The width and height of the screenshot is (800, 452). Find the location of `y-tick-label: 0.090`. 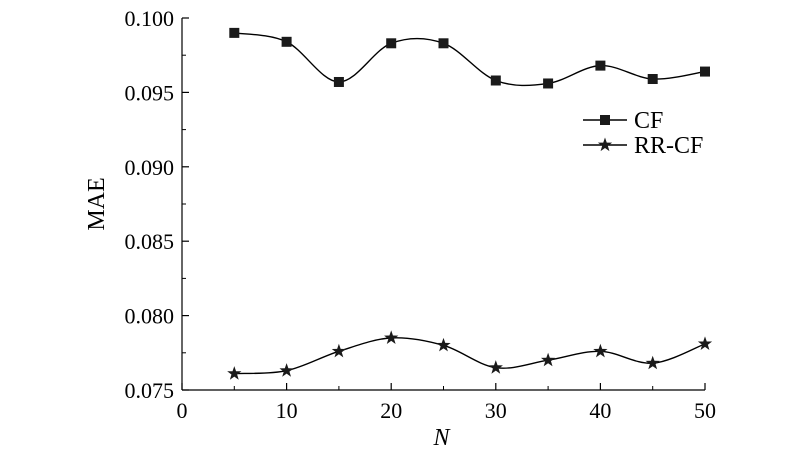

y-tick-label: 0.090 is located at coordinates (150, 167).